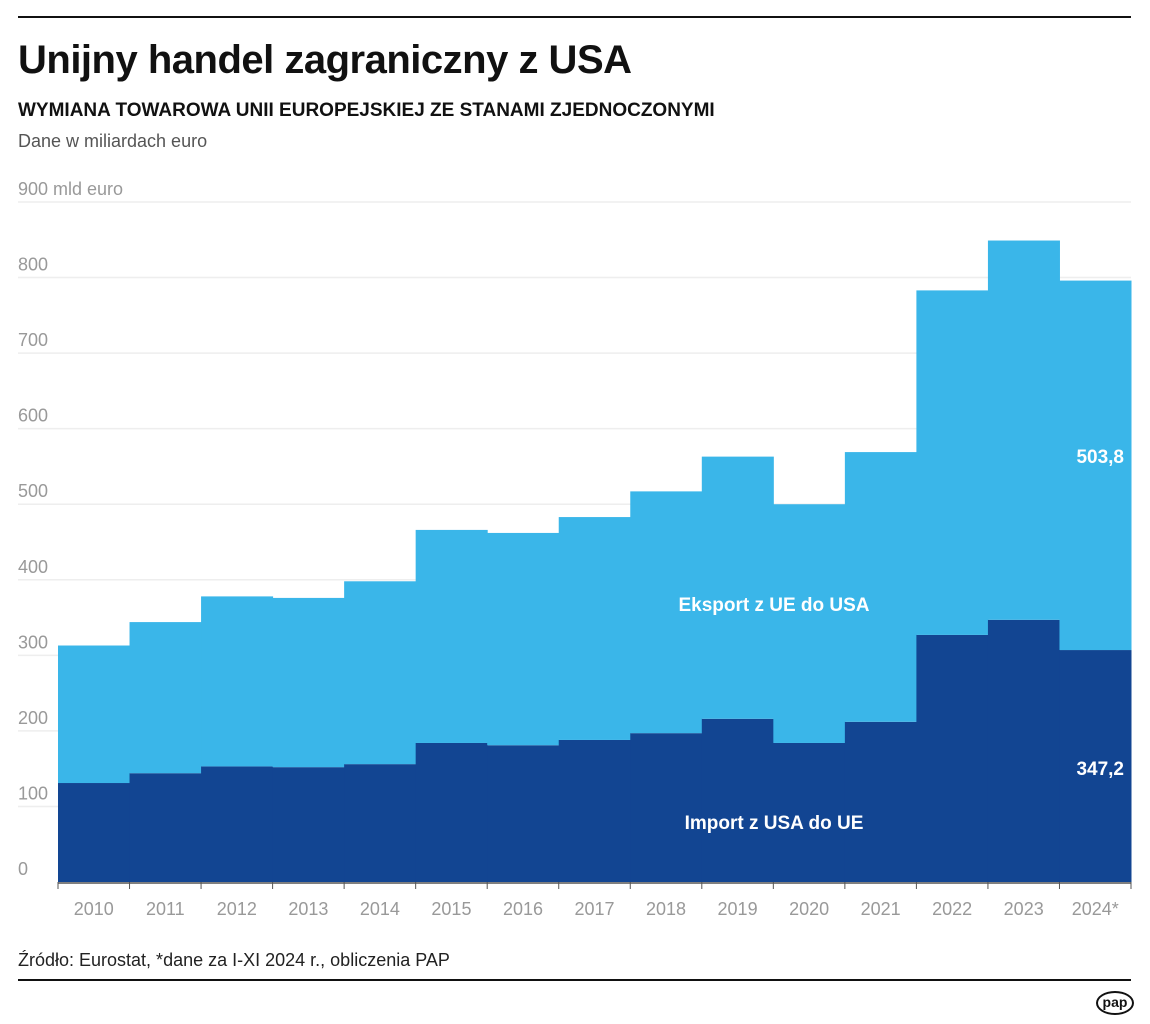 Image resolution: width=1150 pixels, height=1024 pixels. Describe the element at coordinates (33, 416) in the screenshot. I see `y-tick-label: 600` at that location.